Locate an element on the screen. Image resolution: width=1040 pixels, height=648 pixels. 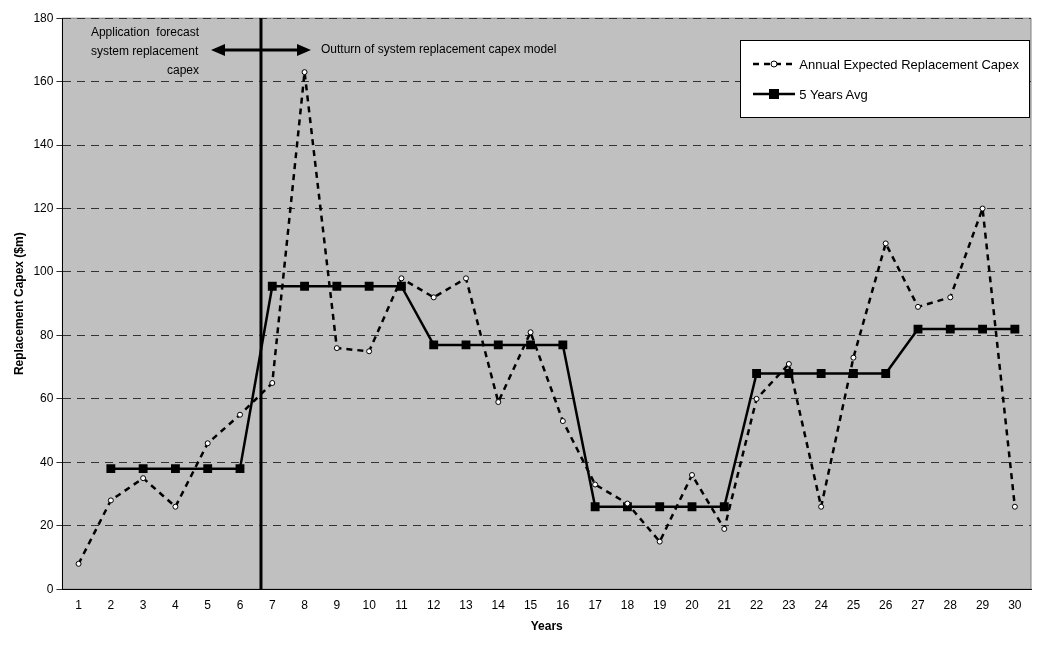
y-axis-title: Replacement Capex ($m) is located at coordinates (18, 304).